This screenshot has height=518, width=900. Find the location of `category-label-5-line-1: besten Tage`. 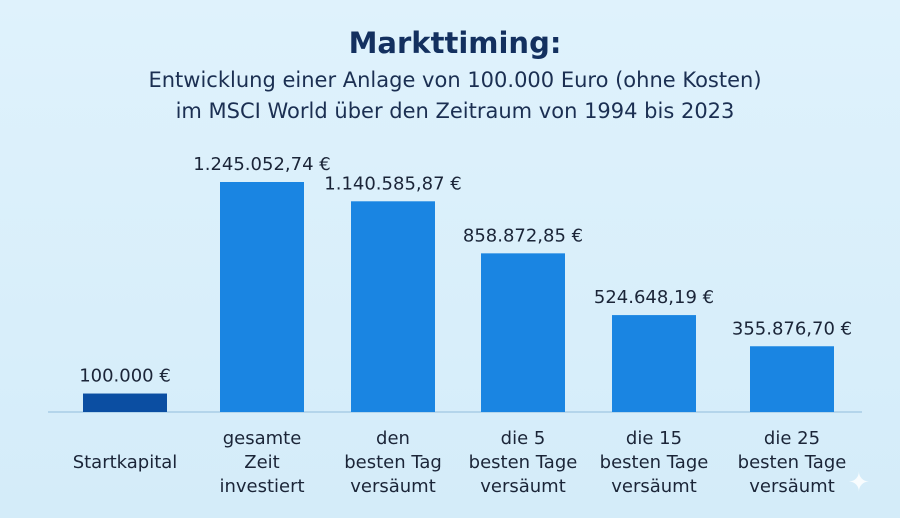

category-label-5-line-1: besten Tage is located at coordinates (792, 462).